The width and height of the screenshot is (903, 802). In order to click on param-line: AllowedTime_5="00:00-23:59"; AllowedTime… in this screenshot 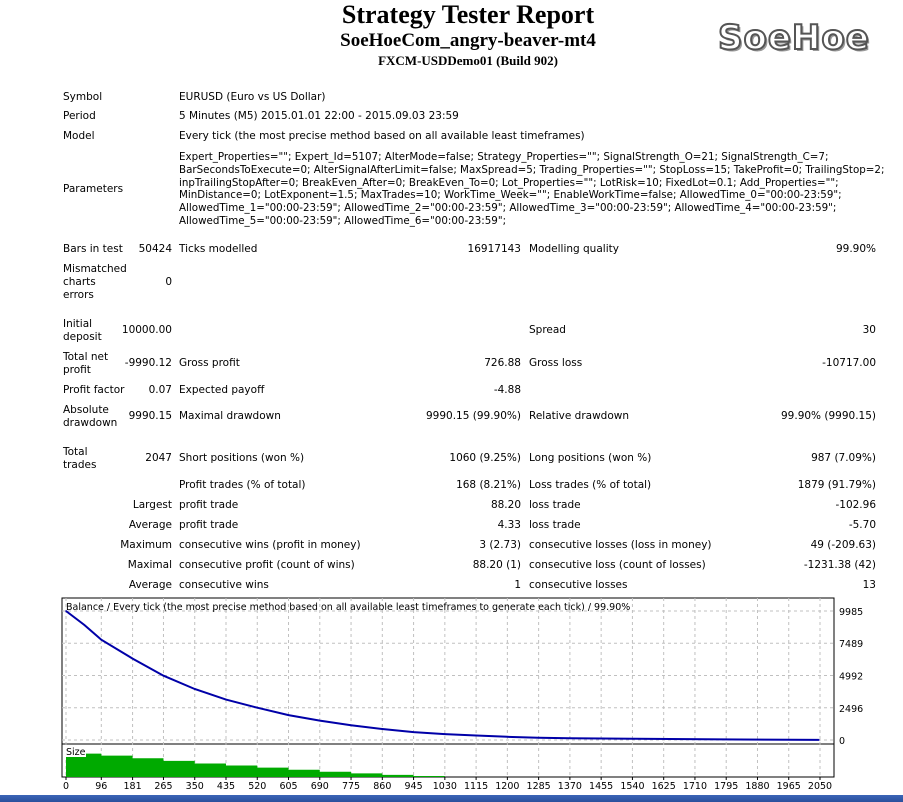, I will do `click(343, 220)`.